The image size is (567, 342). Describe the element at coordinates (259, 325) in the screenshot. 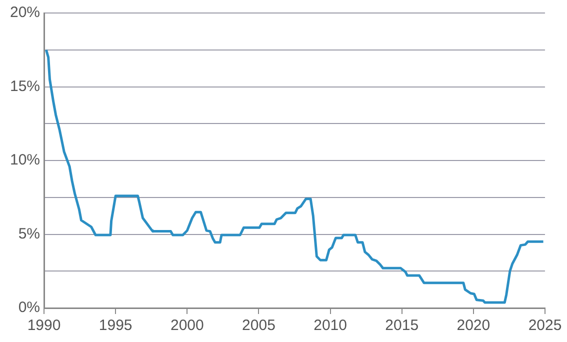

I see `x-tick-label: 2005` at that location.